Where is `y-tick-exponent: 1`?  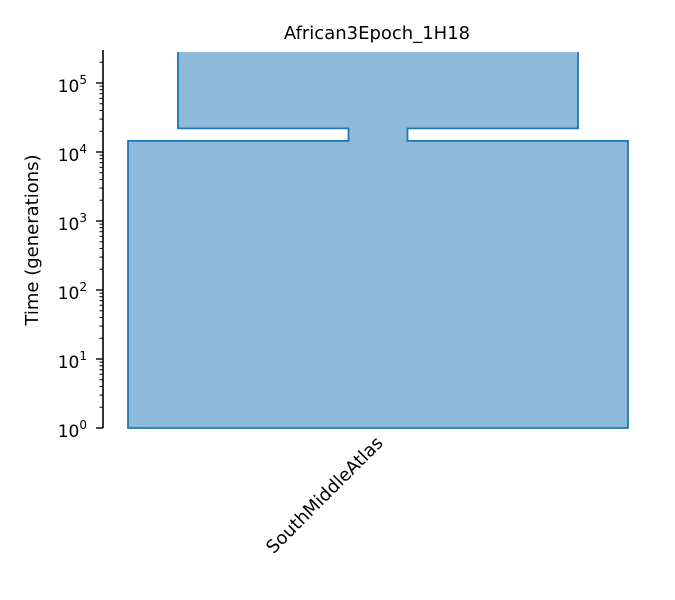 y-tick-exponent: 1 is located at coordinates (83, 356).